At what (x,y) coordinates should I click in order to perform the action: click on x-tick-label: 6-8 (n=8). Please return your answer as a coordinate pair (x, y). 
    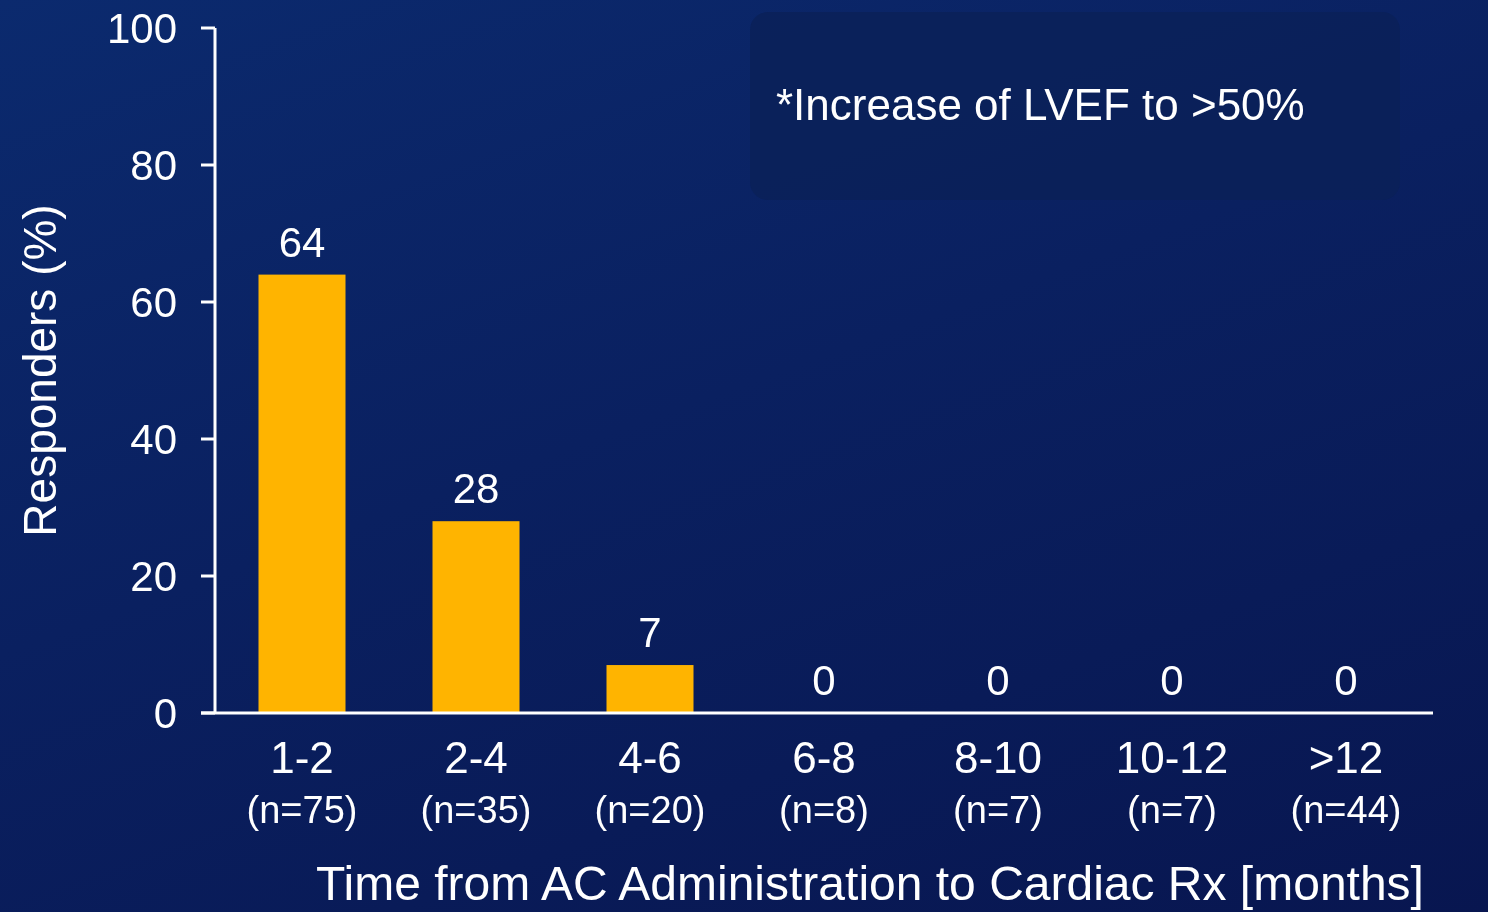
    Looking at the image, I should click on (824, 782).